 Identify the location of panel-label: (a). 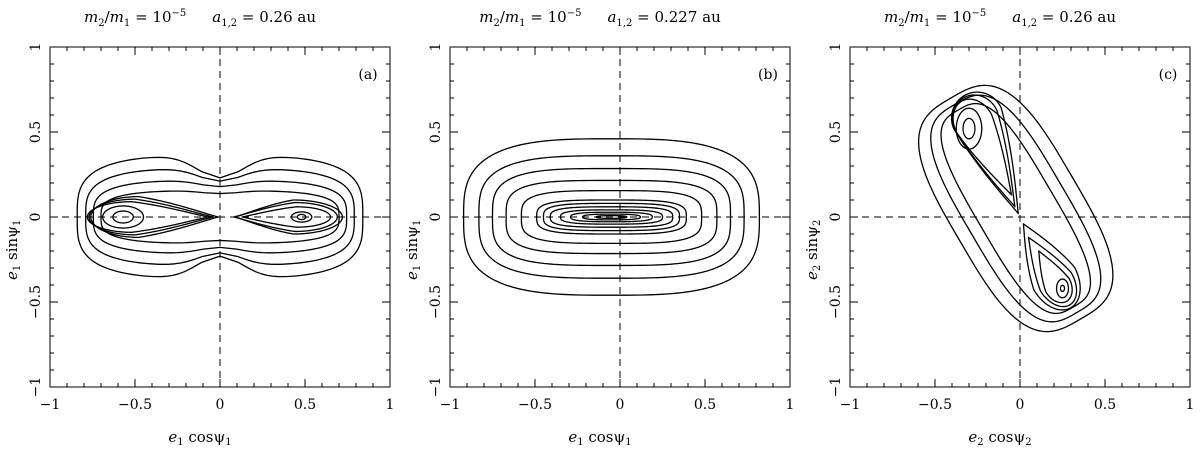
(367, 75).